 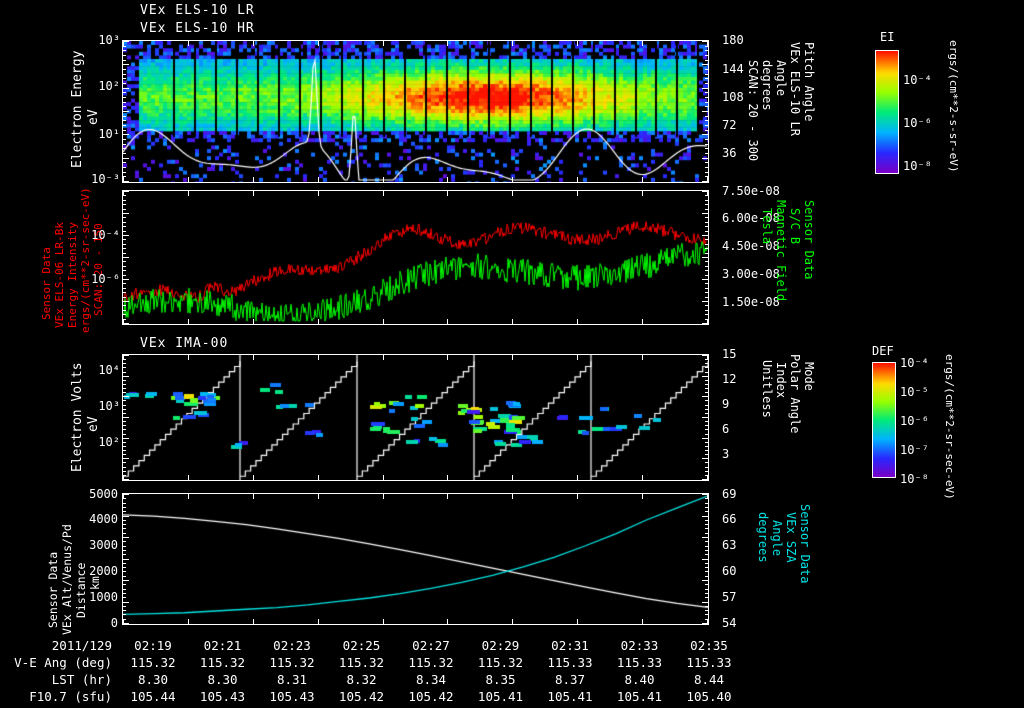 I want to click on panel3-ytick-1: 10³, so click(x=109, y=406).